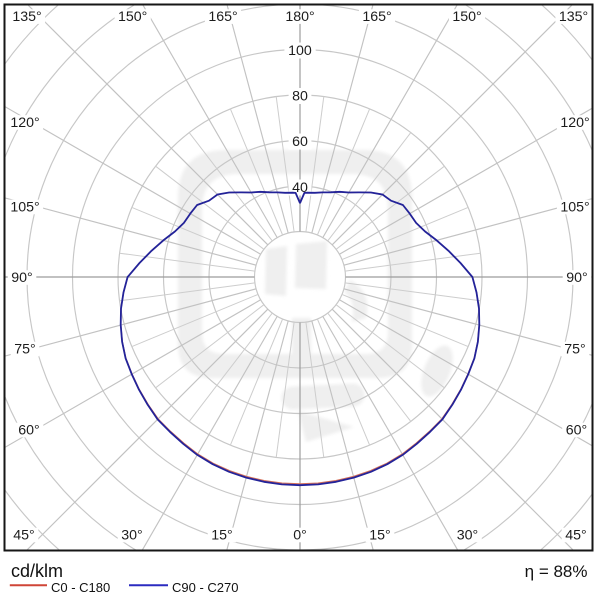 The height and width of the screenshot is (600, 600). I want to click on svg-text: 80, so click(300, 97).